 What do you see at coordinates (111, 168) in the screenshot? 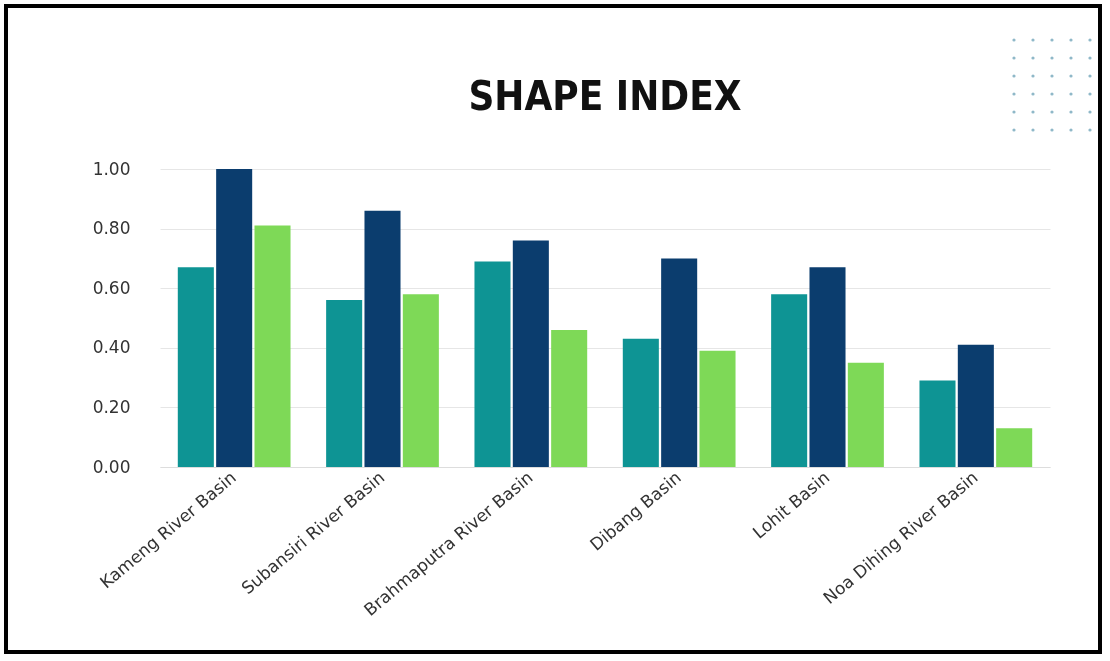
I see `y-tick-label: 1.00` at bounding box center [111, 168].